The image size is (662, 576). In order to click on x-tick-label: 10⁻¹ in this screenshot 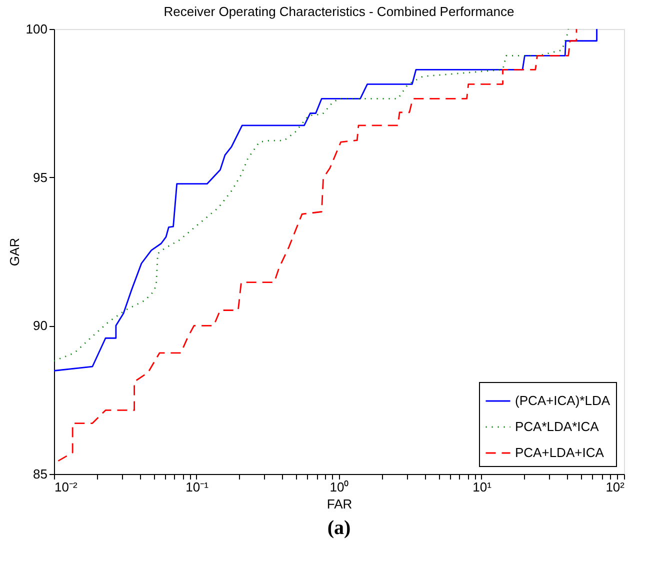, I will do `click(198, 487)`.